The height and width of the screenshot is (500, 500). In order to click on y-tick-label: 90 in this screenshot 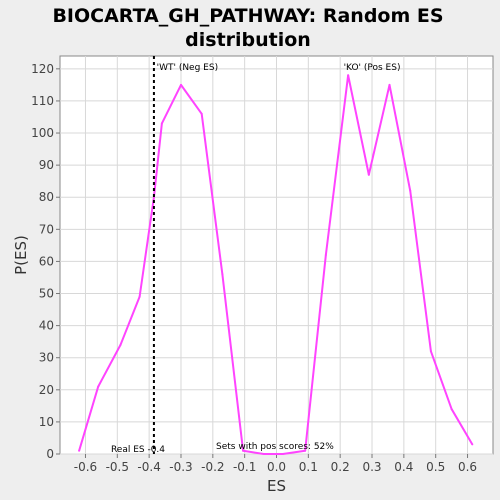, I will do `click(46, 165)`.